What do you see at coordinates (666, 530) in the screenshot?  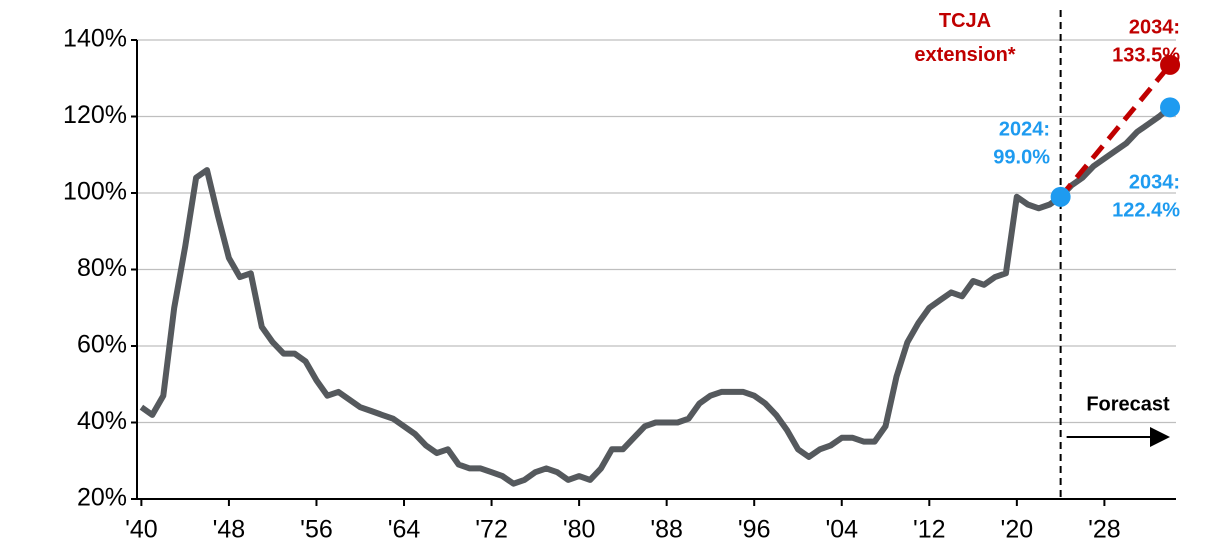 I see `x-tick-label: '88` at bounding box center [666, 530].